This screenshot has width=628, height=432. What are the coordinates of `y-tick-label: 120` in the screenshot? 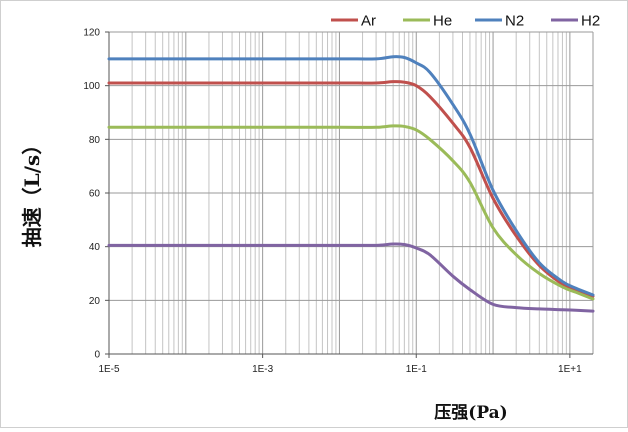 It's located at (91, 33).